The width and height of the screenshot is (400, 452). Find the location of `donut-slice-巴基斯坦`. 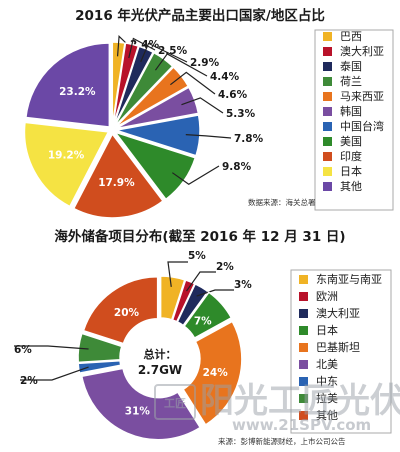

donut-slice-巴基斯坦 is located at coordinates (212, 373).